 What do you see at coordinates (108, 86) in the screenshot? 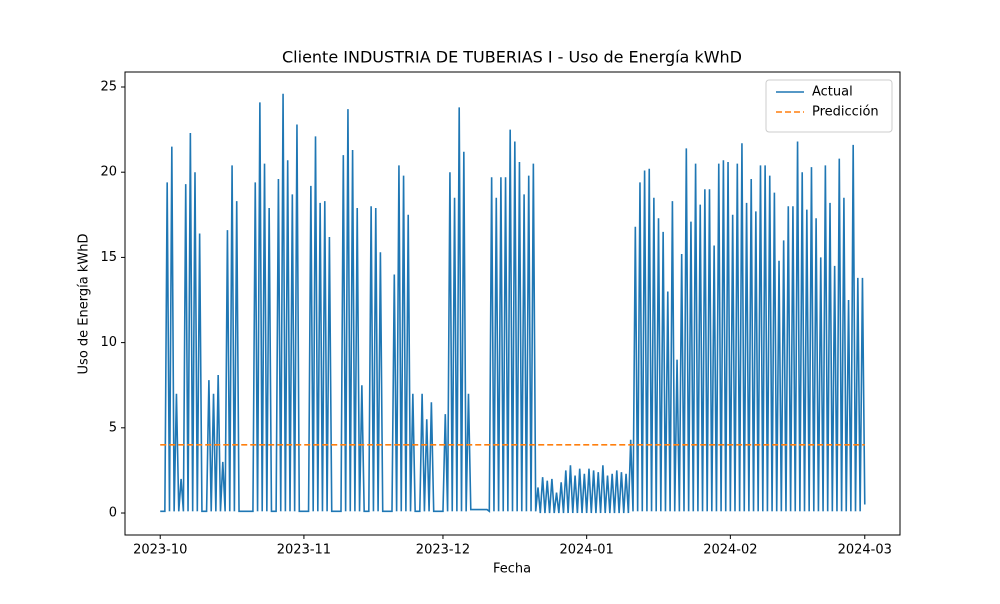
I see `y-tick-label: 25` at bounding box center [108, 86].